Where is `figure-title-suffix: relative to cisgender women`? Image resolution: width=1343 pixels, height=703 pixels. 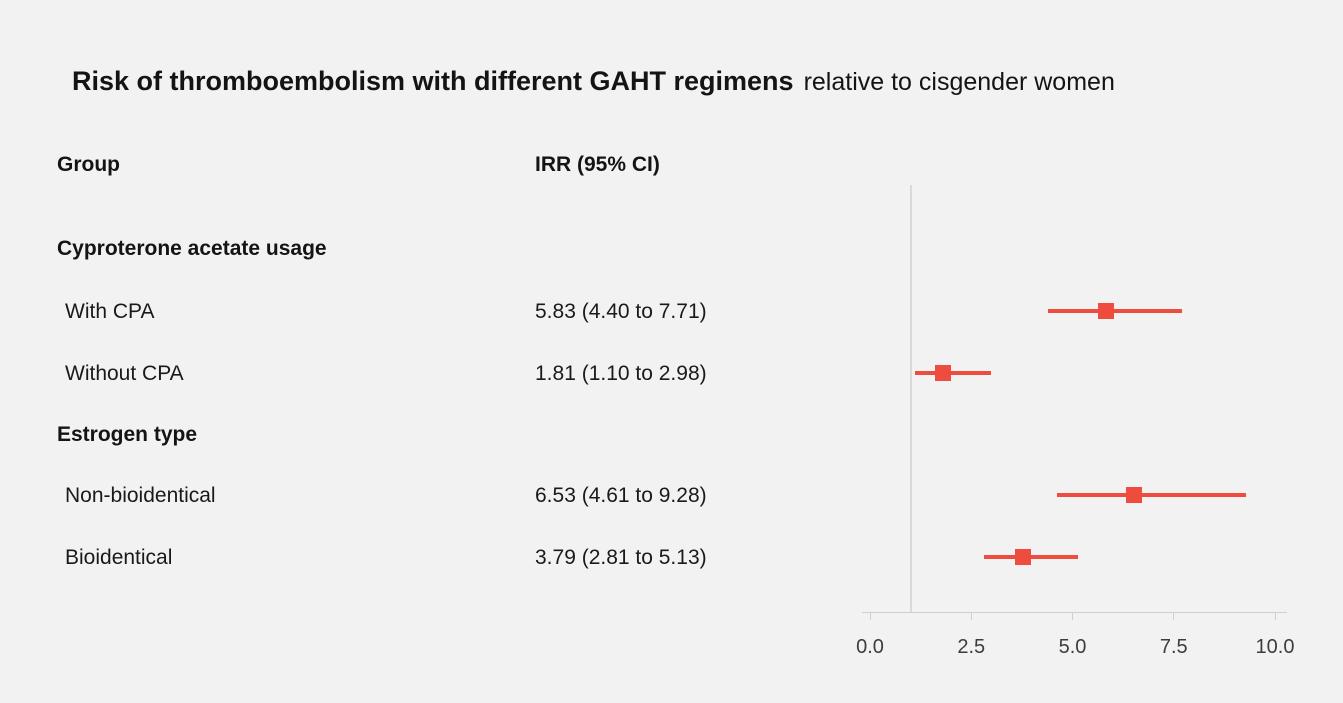
figure-title-suffix: relative to cisgender women is located at coordinates (959, 82).